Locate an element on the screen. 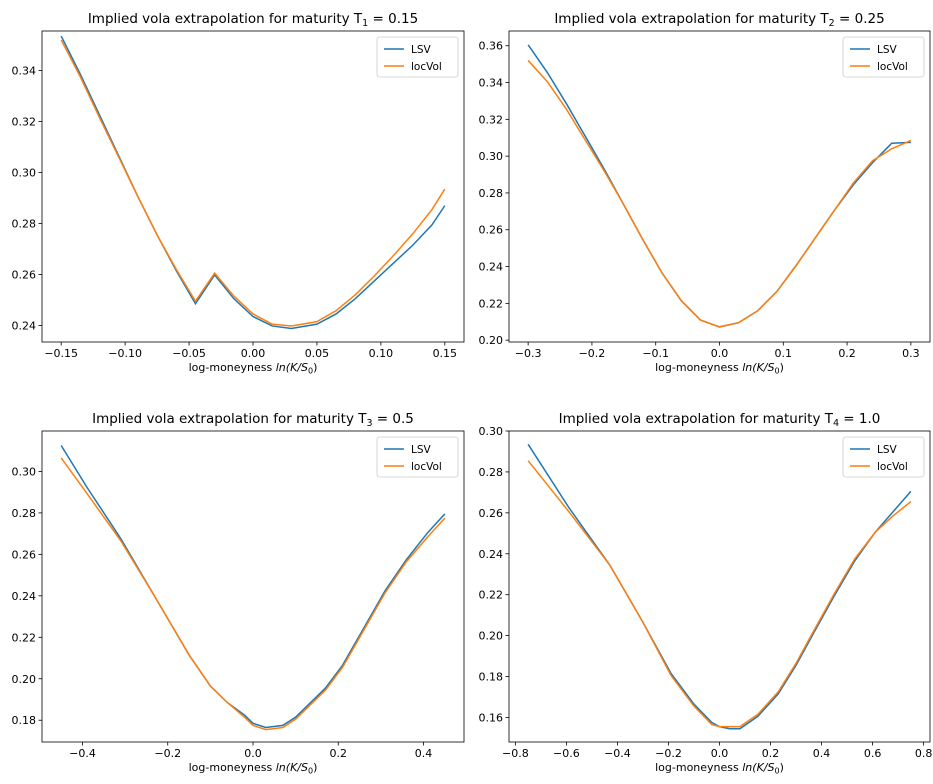  x-tick-label: 0.15 is located at coordinates (445, 353).